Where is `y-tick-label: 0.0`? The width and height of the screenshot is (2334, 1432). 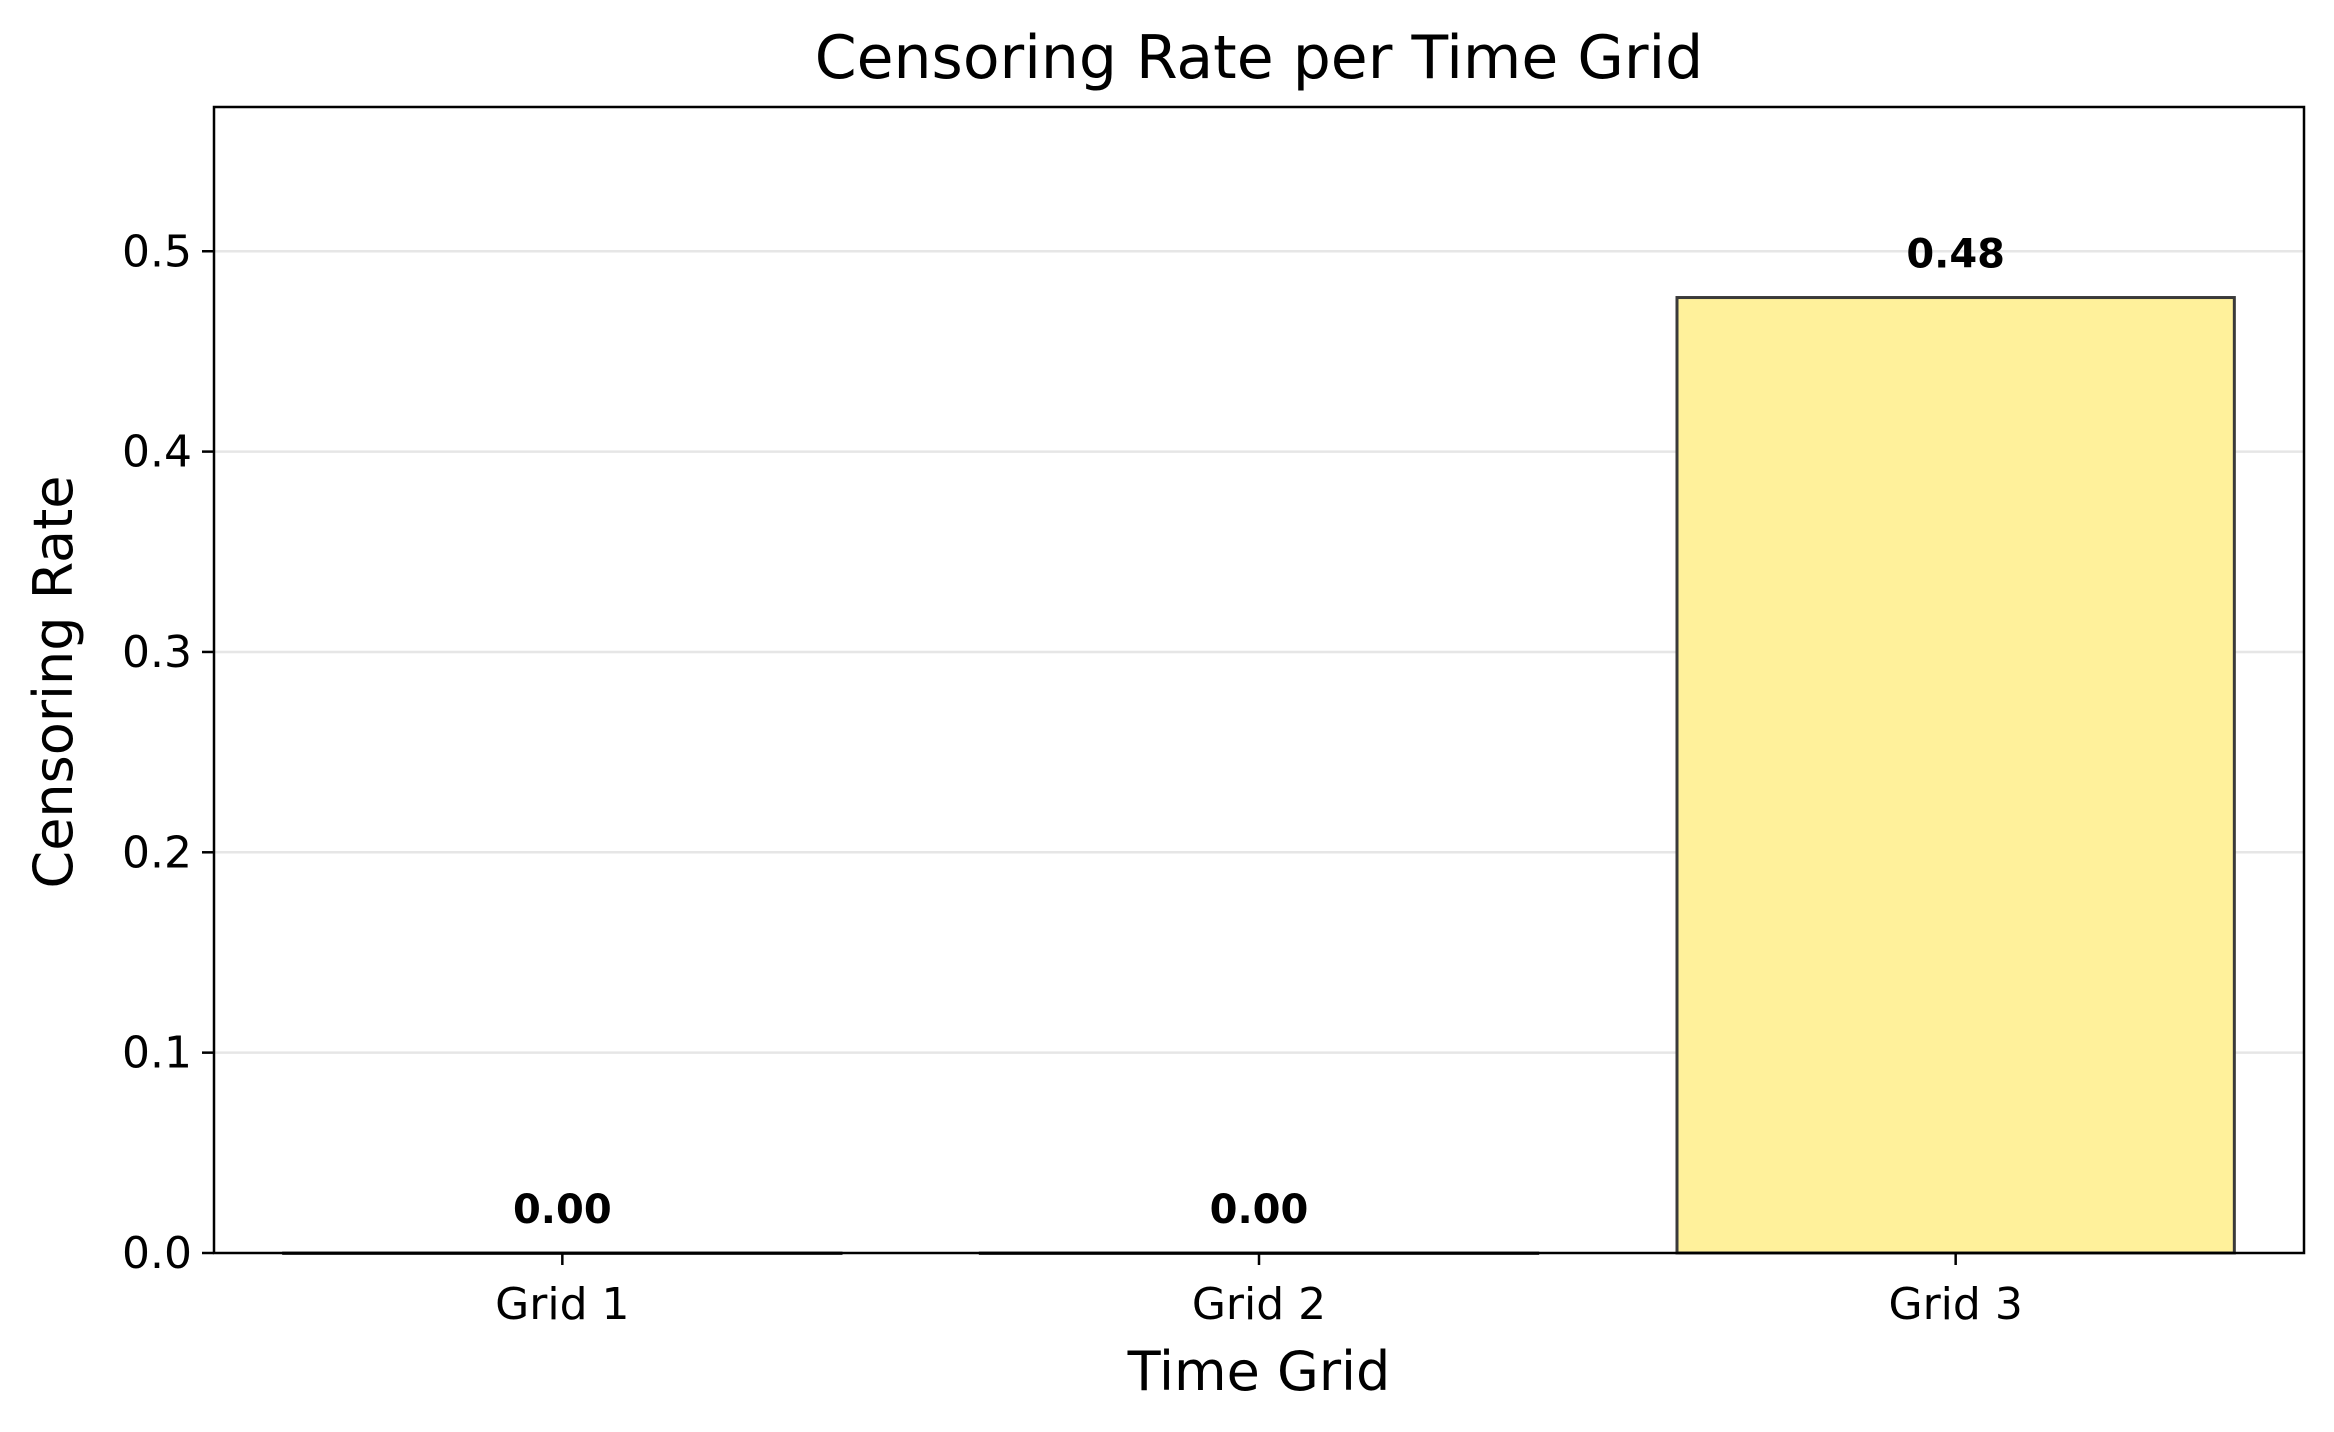
y-tick-label: 0.0 is located at coordinates (157, 1253).